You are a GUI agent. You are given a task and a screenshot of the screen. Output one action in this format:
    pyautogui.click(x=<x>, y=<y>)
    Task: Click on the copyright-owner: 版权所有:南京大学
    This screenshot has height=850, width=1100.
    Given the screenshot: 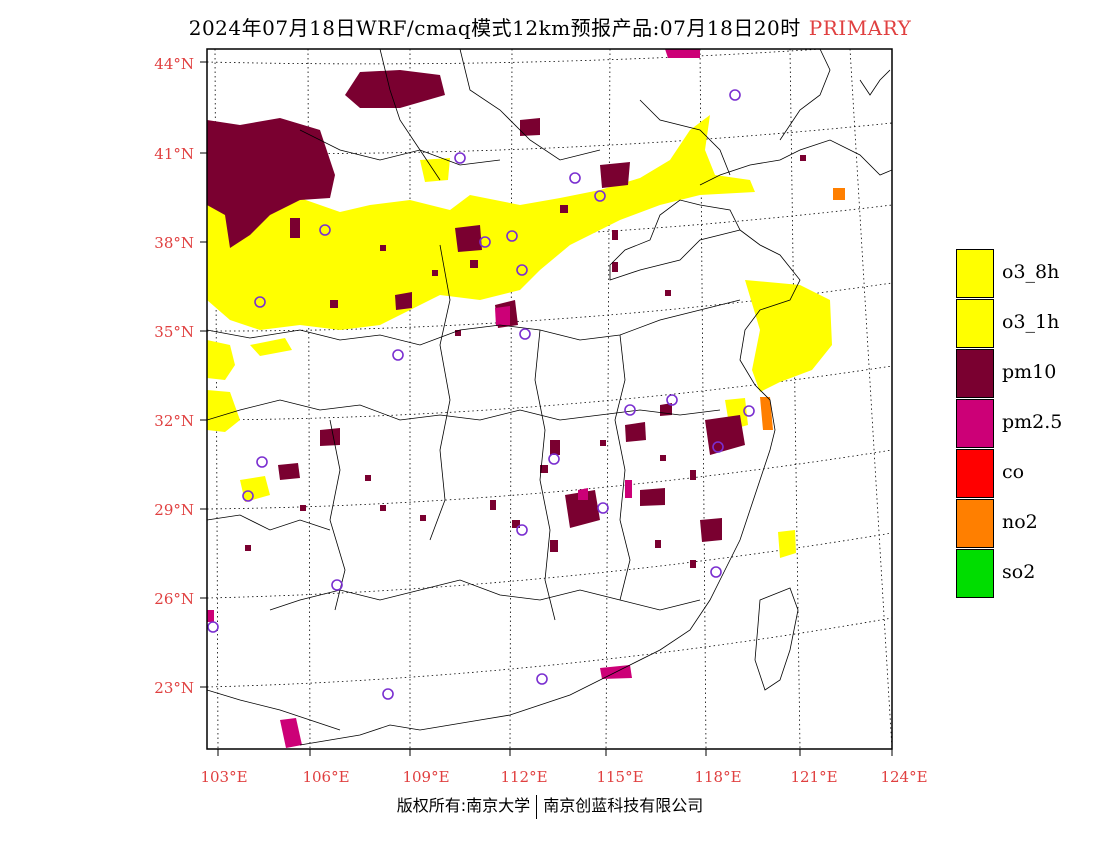 What is the action you would take?
    pyautogui.click(x=463, y=805)
    